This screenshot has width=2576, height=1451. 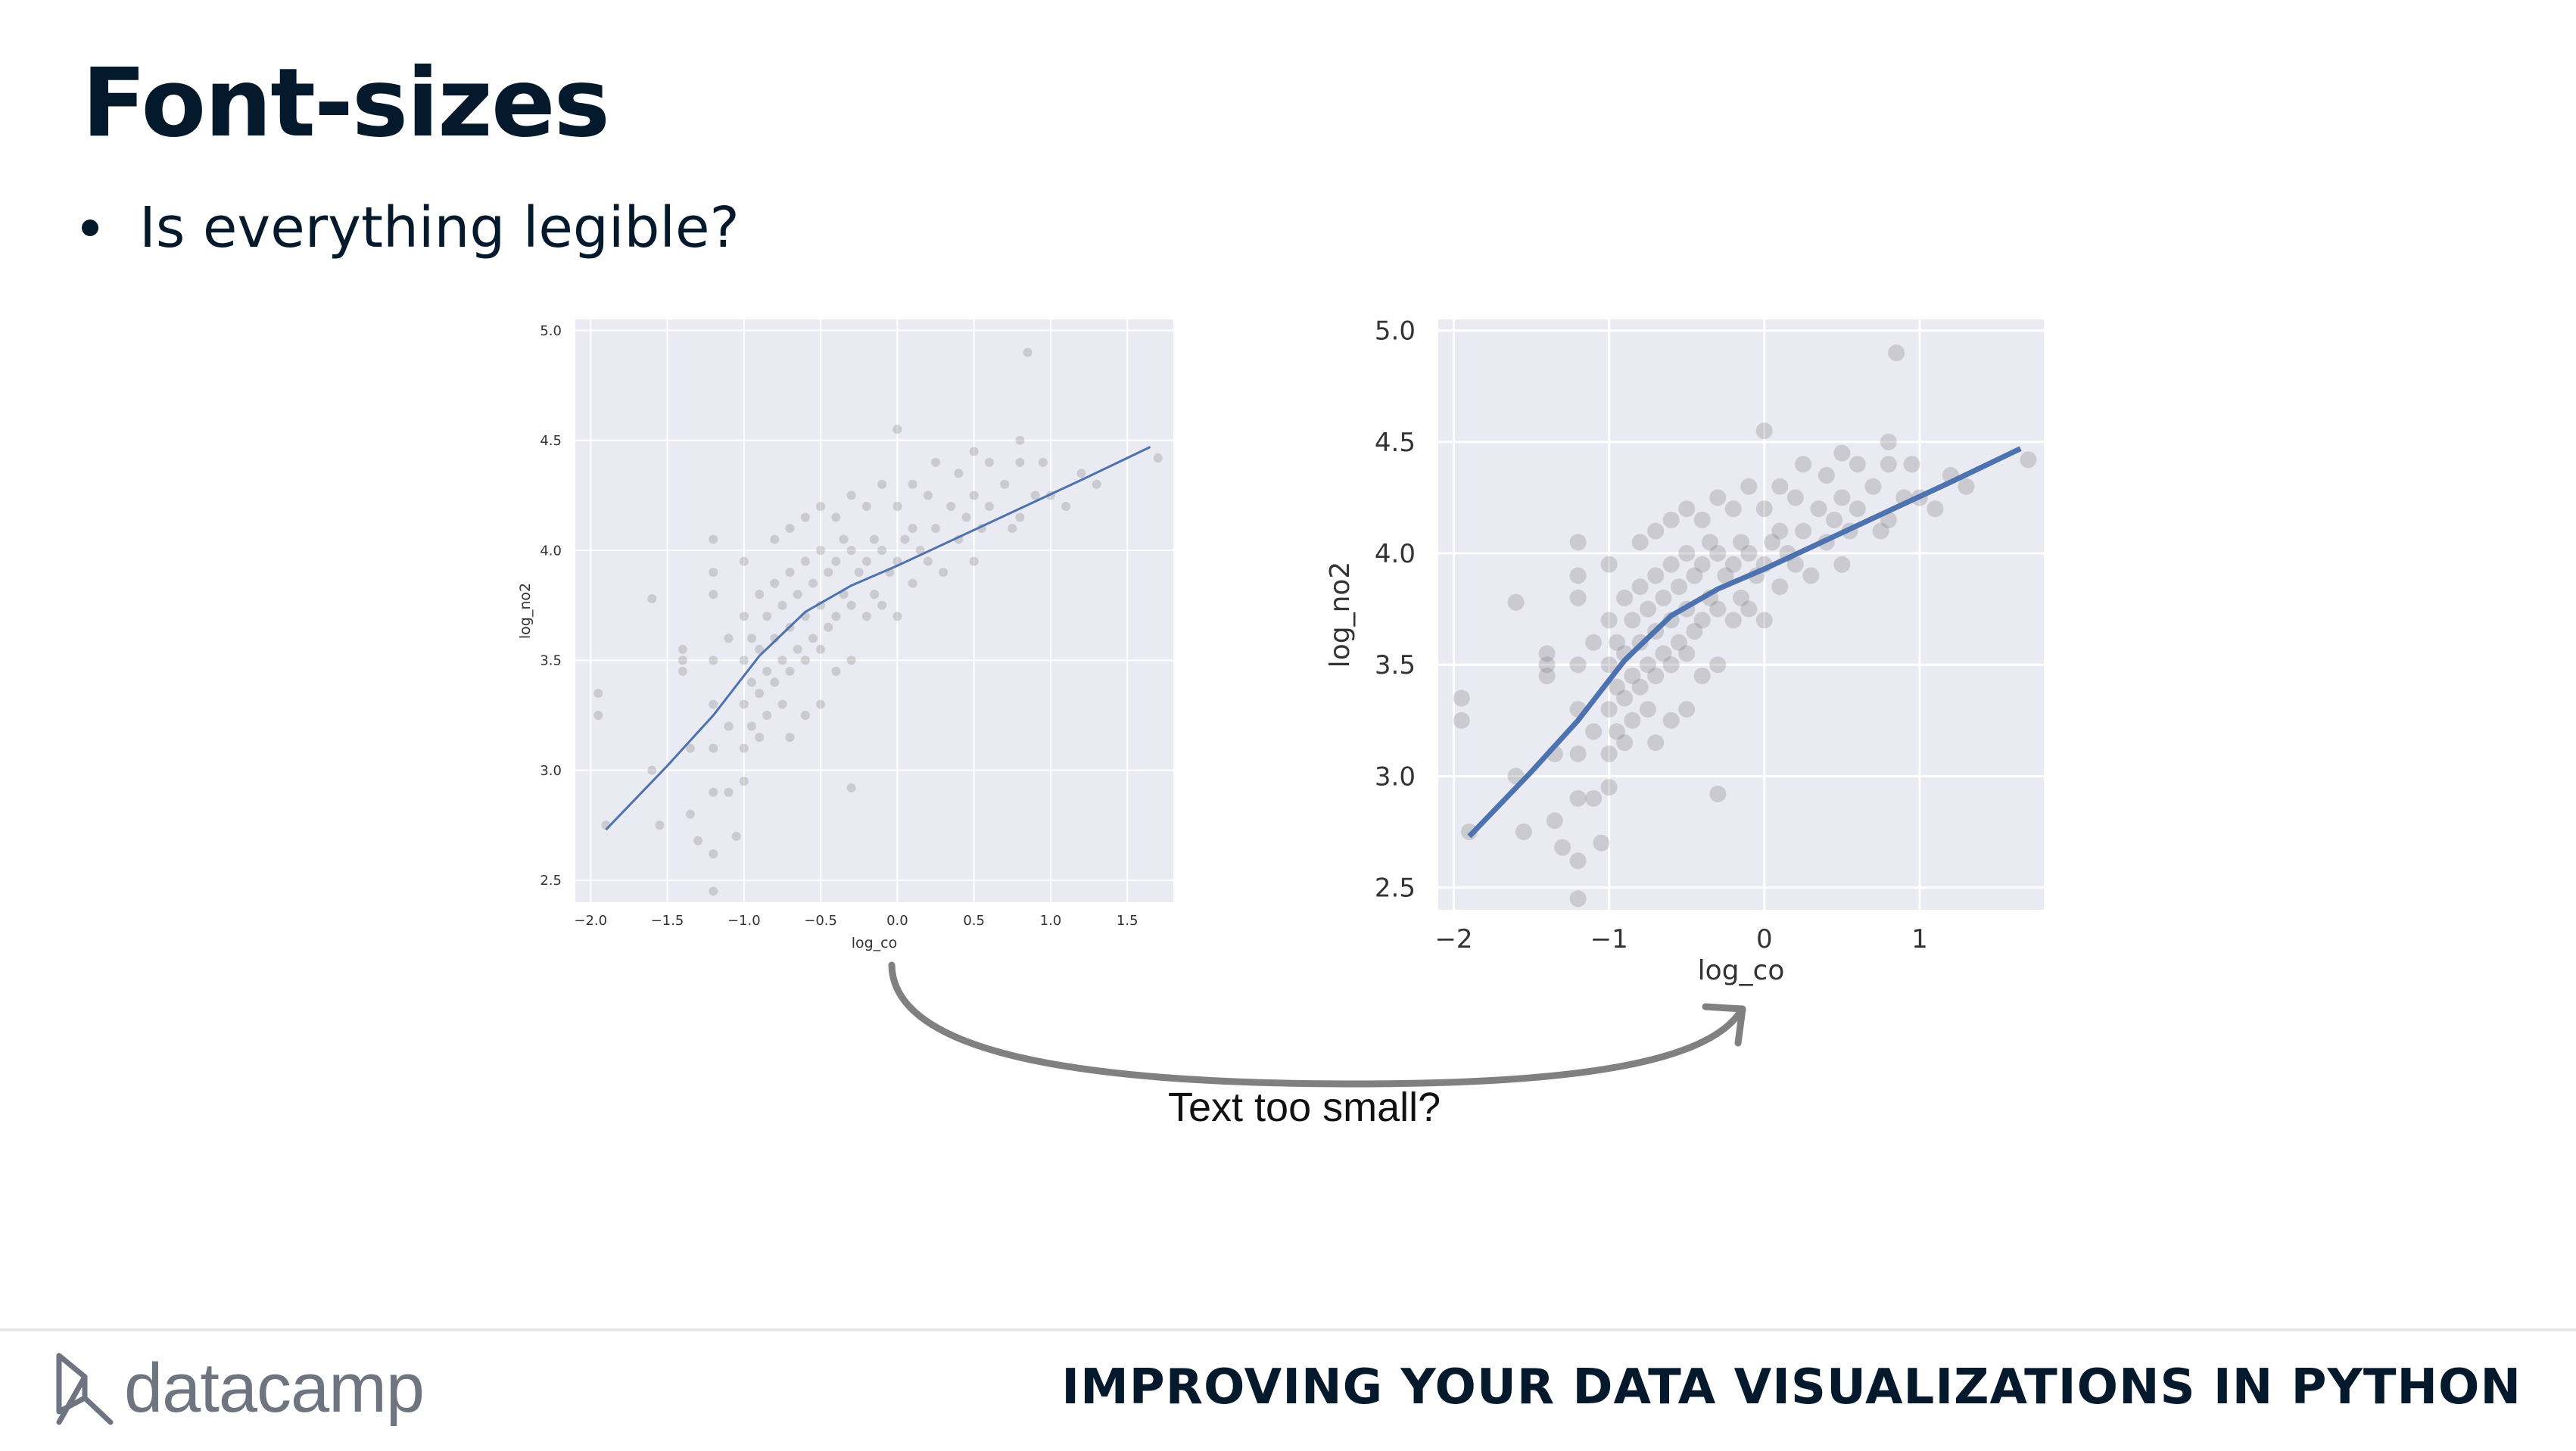 What do you see at coordinates (1051, 921) in the screenshot?
I see `x-tick-label: 1.0` at bounding box center [1051, 921].